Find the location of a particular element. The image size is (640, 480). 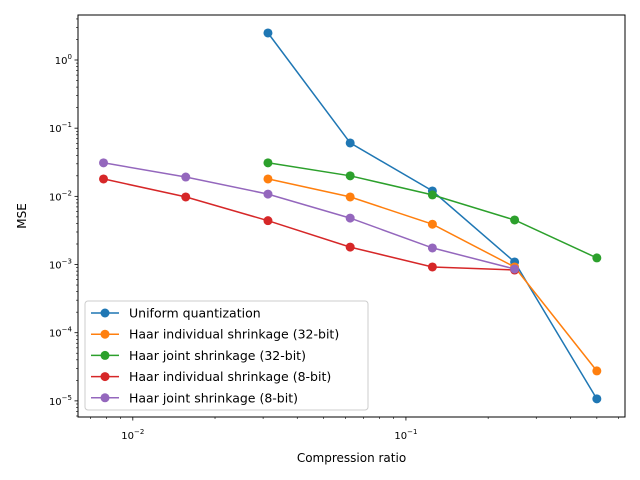

legend-label: Haar individual shrinkage (32-bit) is located at coordinates (234, 334).